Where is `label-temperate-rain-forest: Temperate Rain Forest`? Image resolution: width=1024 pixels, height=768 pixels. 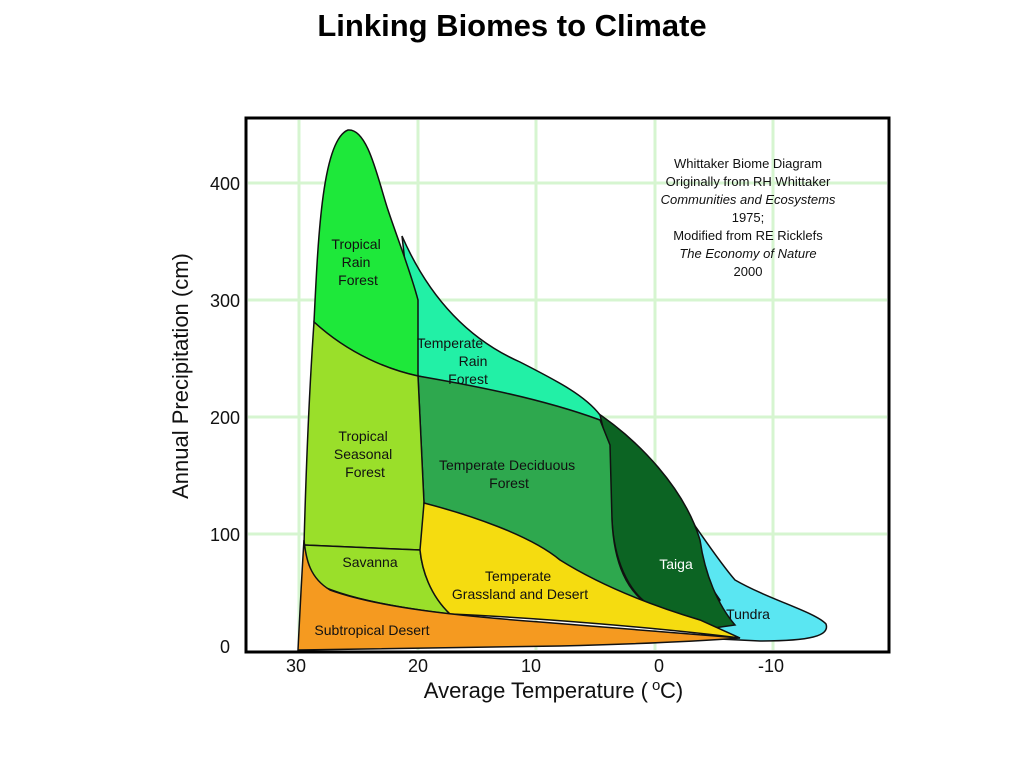
label-temperate-rain-forest: Temperate Rain Forest is located at coordinates (454, 361).